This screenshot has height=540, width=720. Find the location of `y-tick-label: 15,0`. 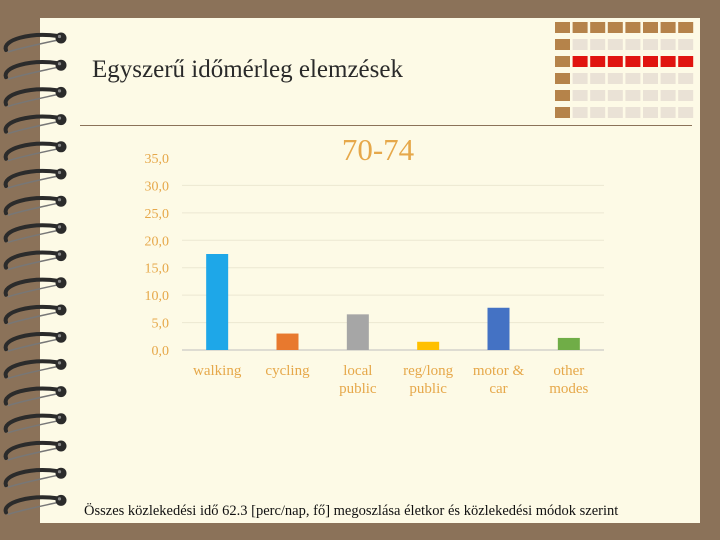

y-tick-label: 15,0 is located at coordinates (157, 269).